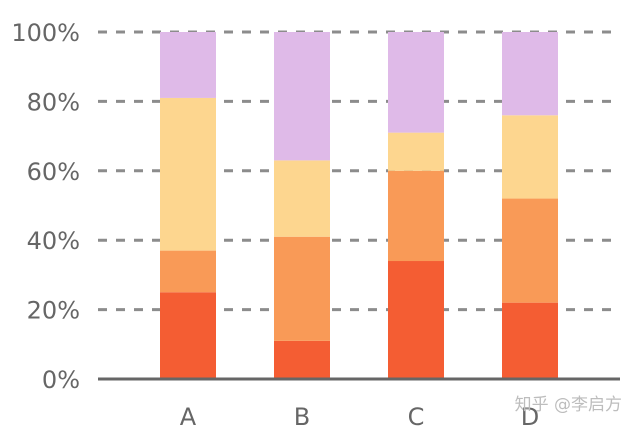  I want to click on y-tick-label: 40%, so click(53, 241).